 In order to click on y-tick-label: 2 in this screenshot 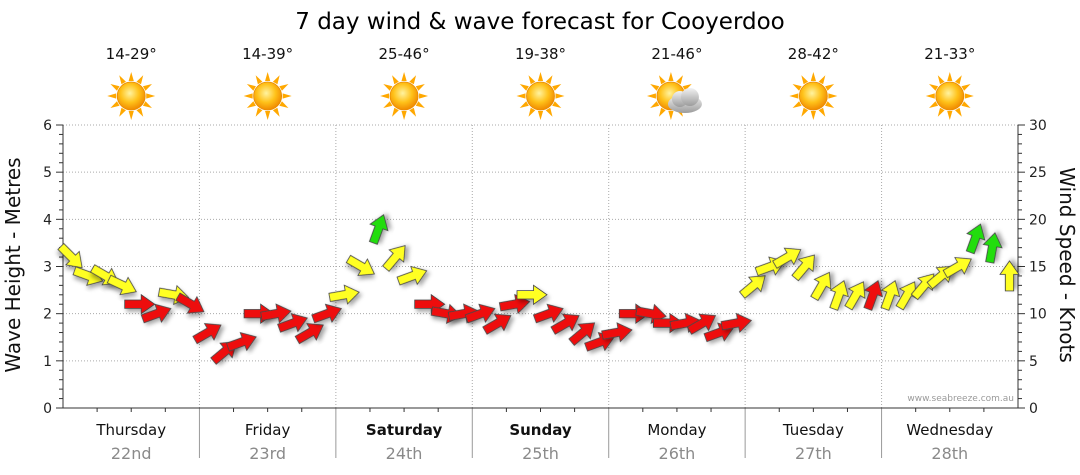, I will do `click(47, 315)`.